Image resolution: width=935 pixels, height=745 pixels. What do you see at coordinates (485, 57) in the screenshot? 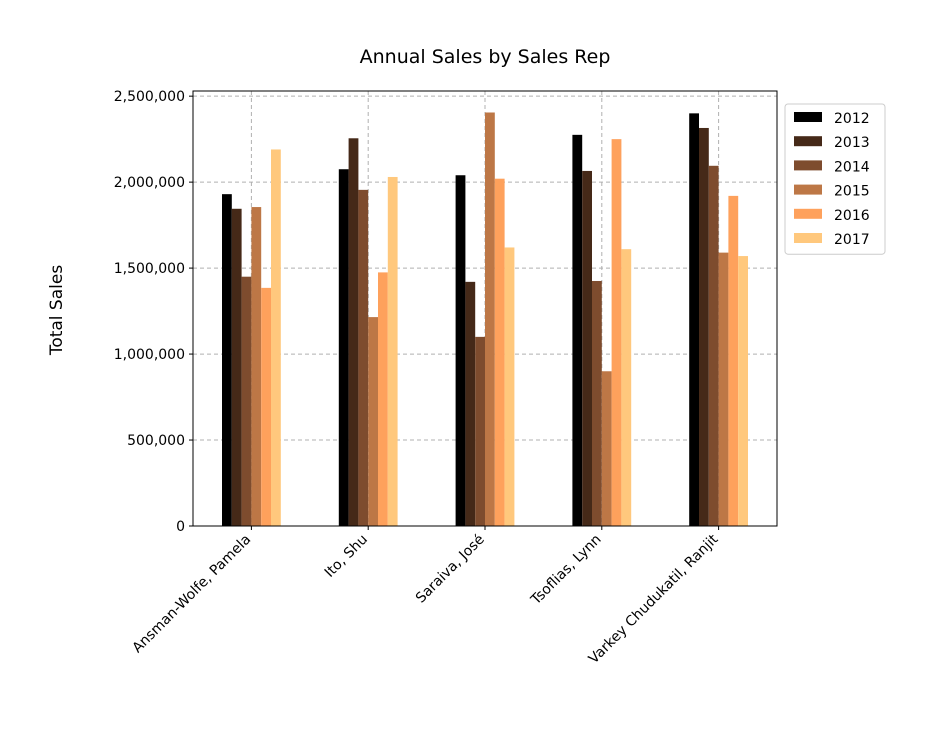
I see `chart-title: Annual Sales by Sales Rep` at bounding box center [485, 57].